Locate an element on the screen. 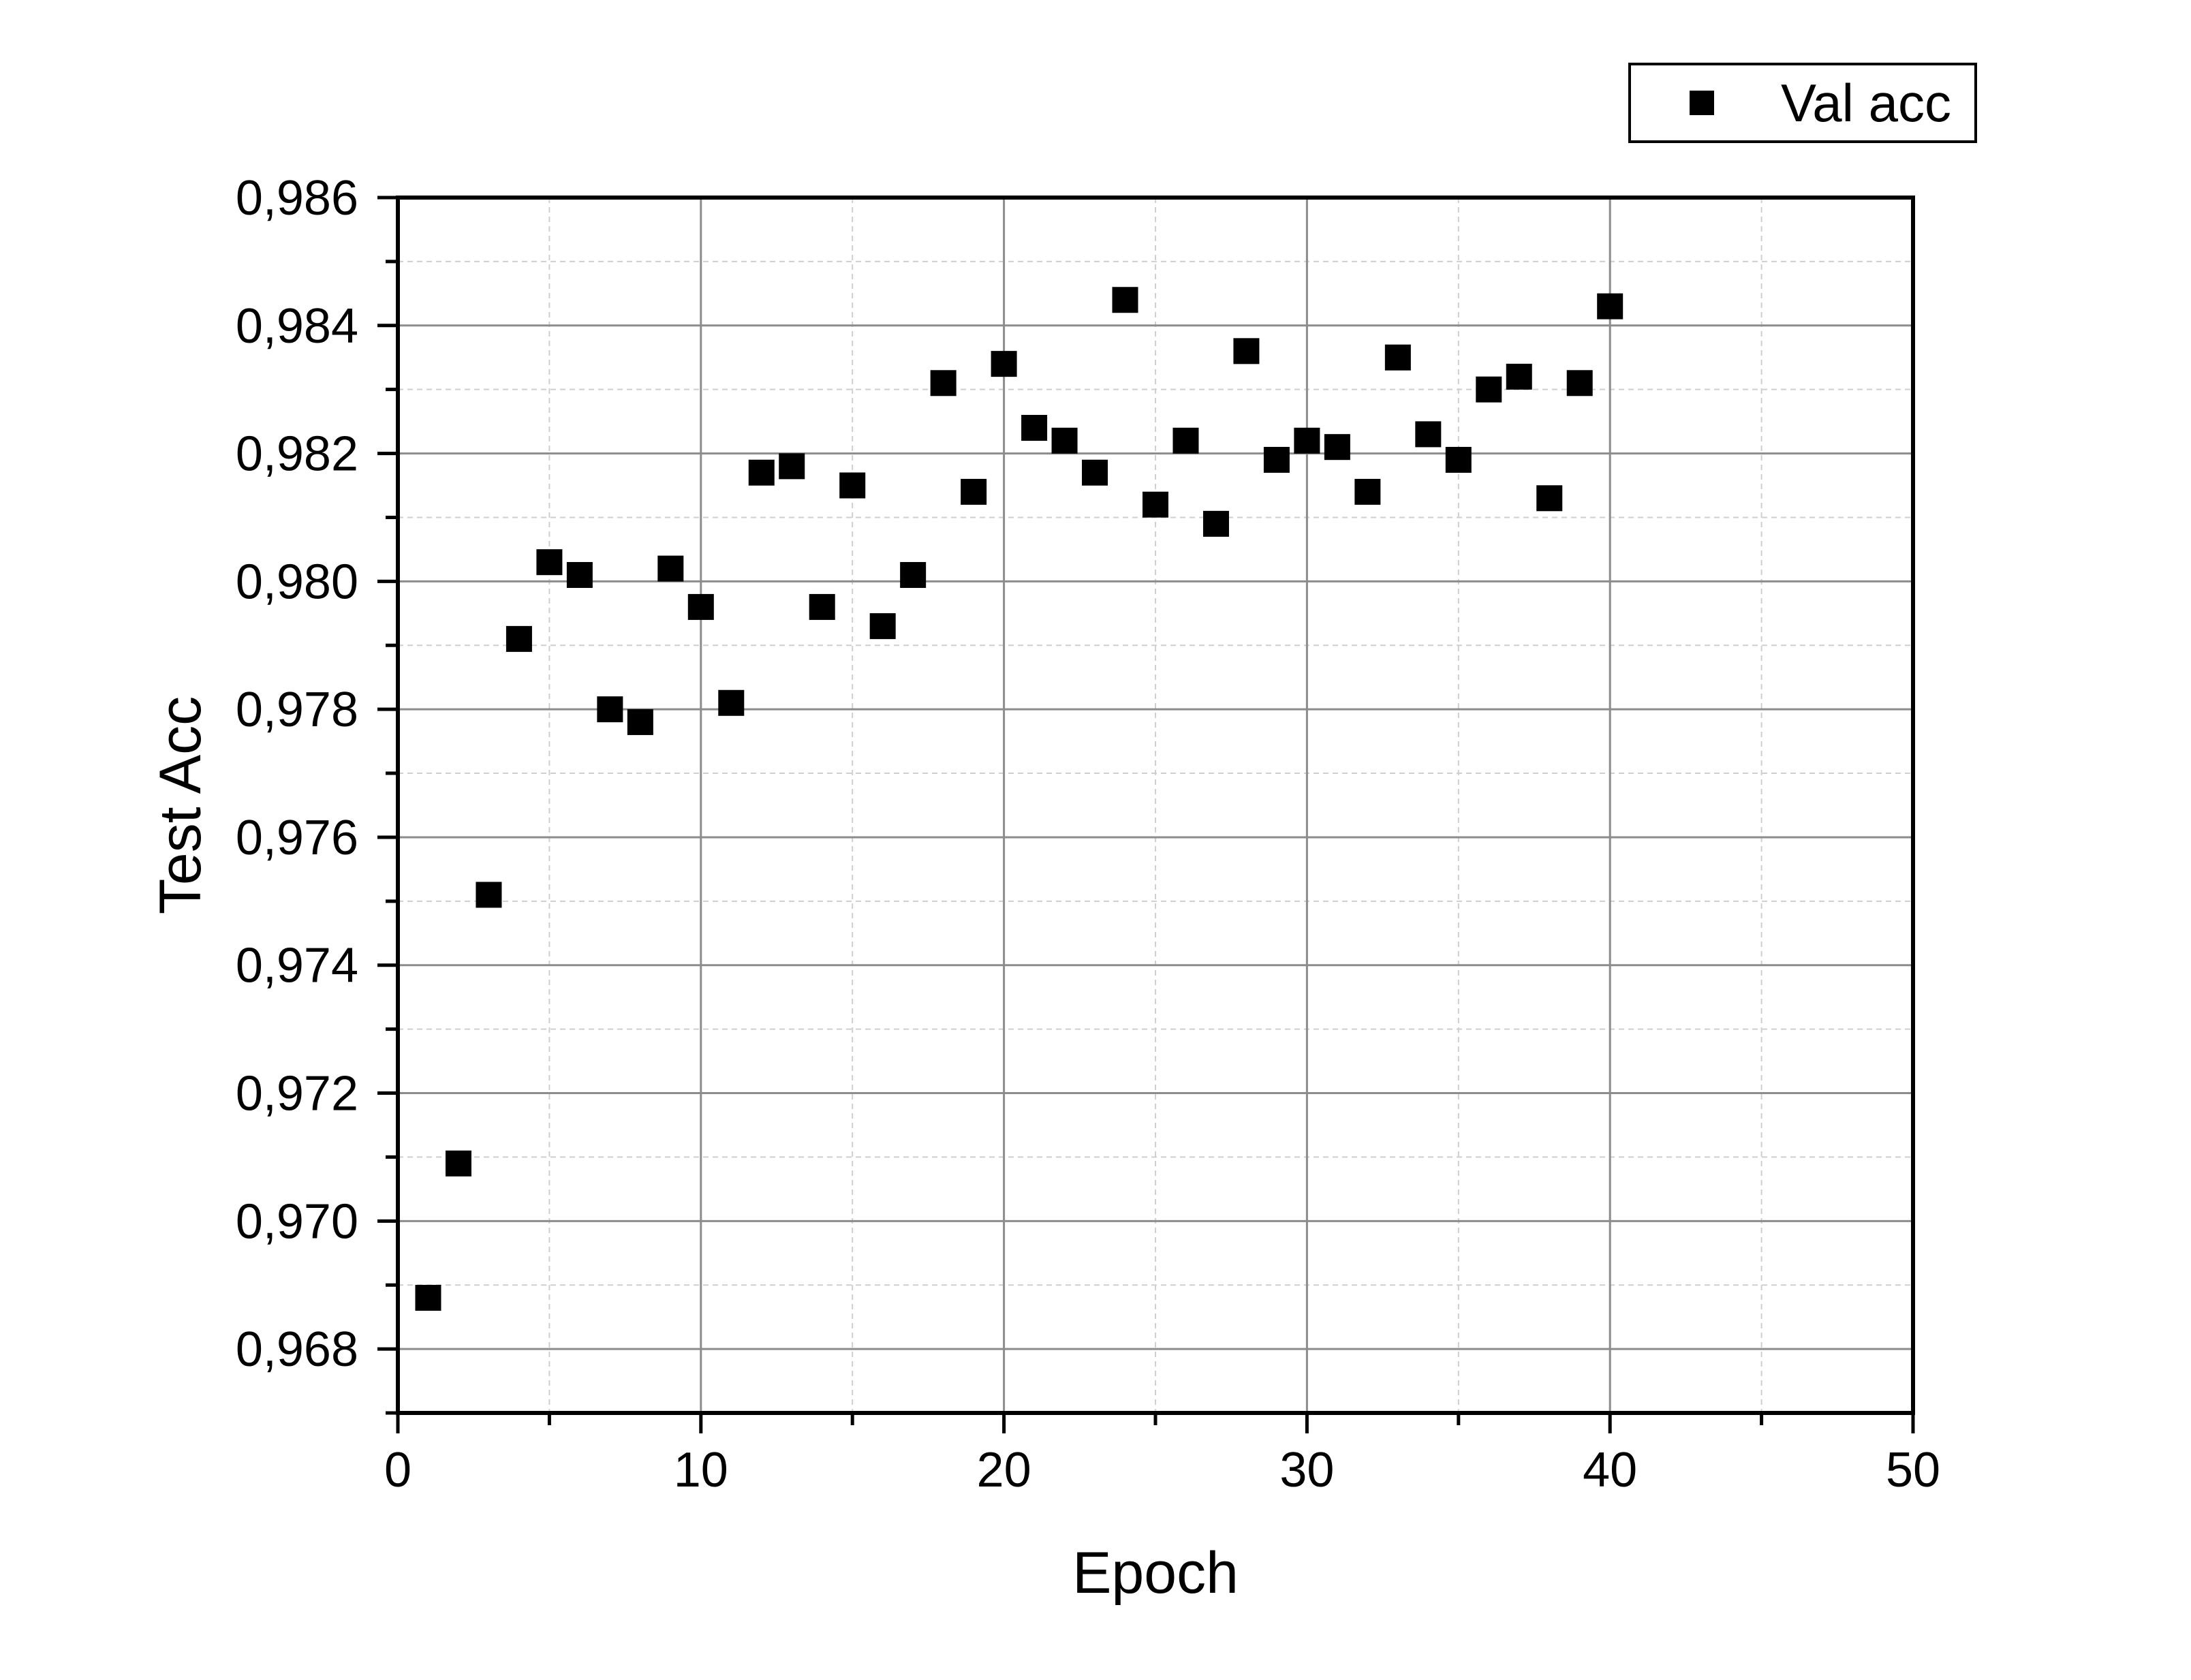 The image size is (2191, 1680). y-tick-label: 0,976 is located at coordinates (297, 838).